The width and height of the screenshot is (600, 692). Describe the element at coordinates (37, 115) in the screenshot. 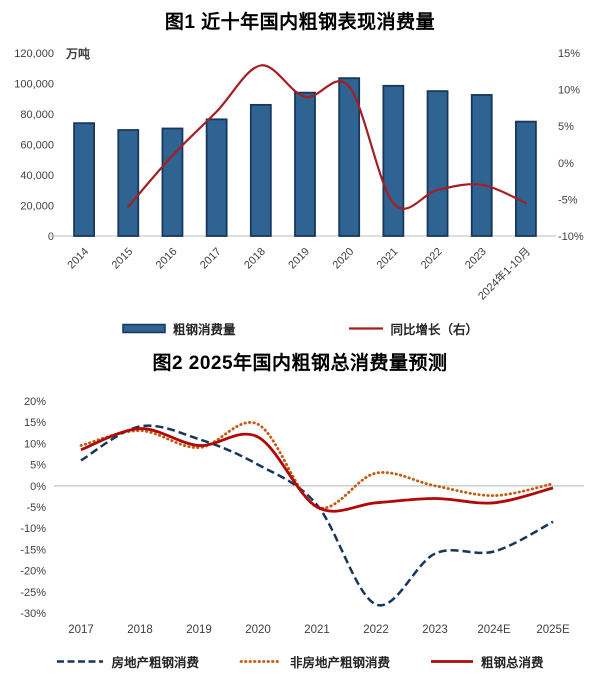

I see `left-axis-tick-label: 80,000` at that location.